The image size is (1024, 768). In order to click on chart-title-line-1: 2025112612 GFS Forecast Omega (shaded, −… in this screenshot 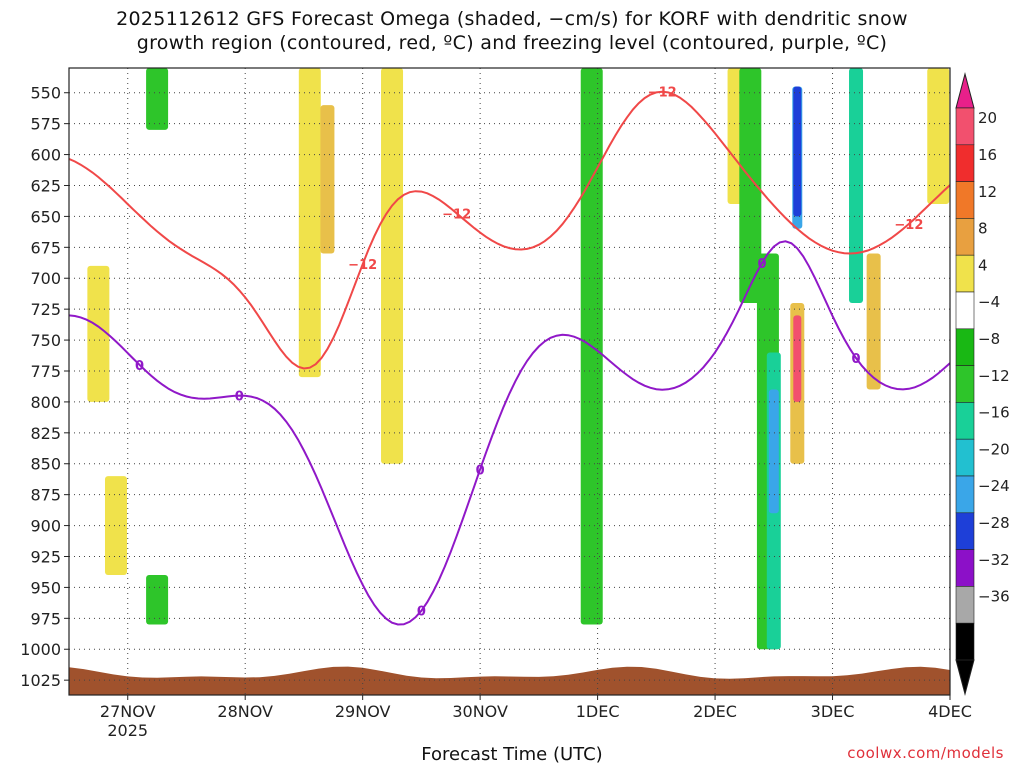, I will do `click(512, 19)`.